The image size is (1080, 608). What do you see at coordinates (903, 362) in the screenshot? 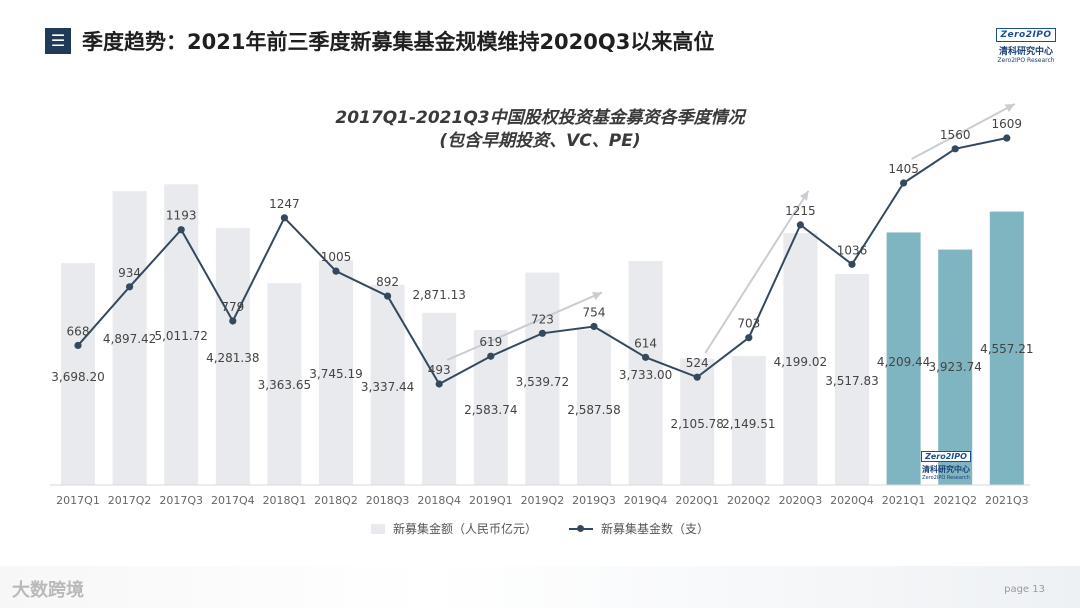
I see `amount-label-2021Q1: 4,209.44` at bounding box center [903, 362].